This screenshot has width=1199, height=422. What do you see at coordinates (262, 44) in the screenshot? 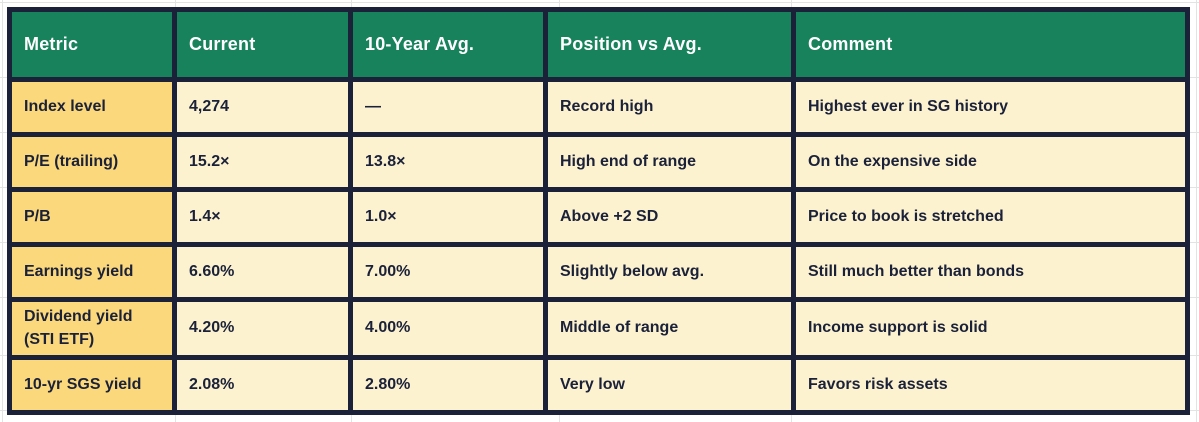
I see `header-cell-current: Current` at bounding box center [262, 44].